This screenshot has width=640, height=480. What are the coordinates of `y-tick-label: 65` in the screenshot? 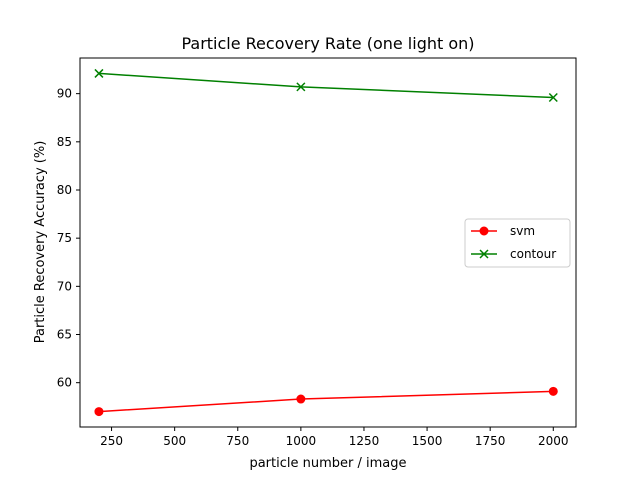 It's located at (64, 335).